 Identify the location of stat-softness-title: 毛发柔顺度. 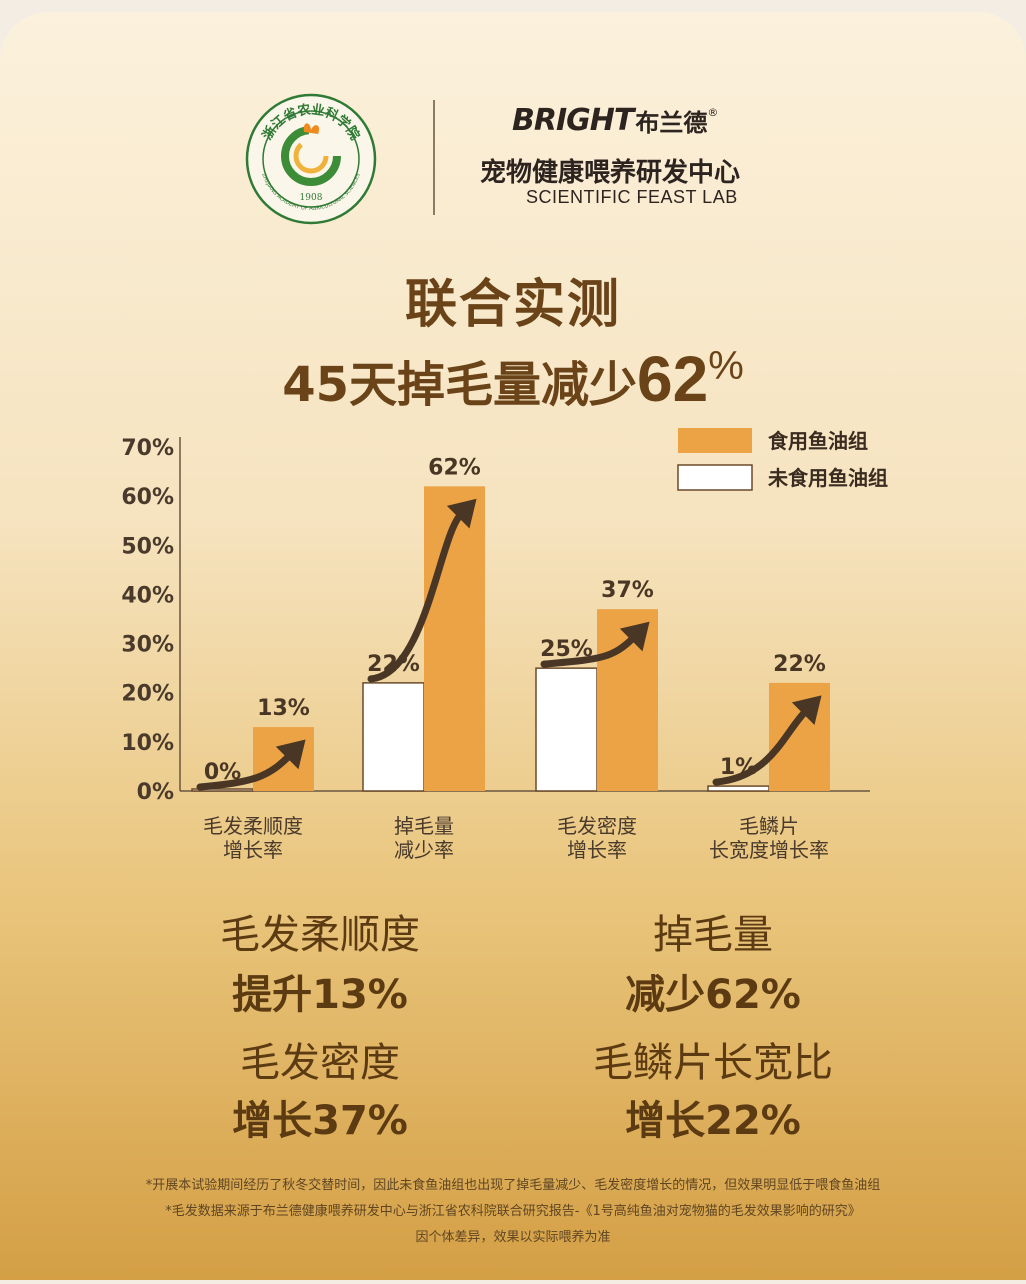
(320, 935).